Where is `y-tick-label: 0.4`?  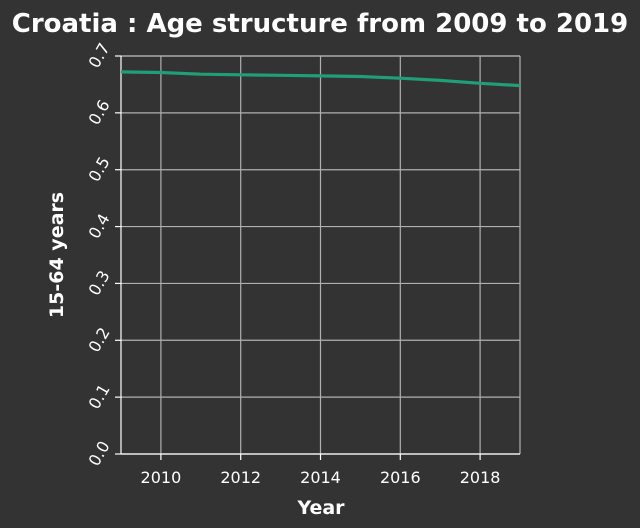
y-tick-label: 0.4 is located at coordinates (99, 226).